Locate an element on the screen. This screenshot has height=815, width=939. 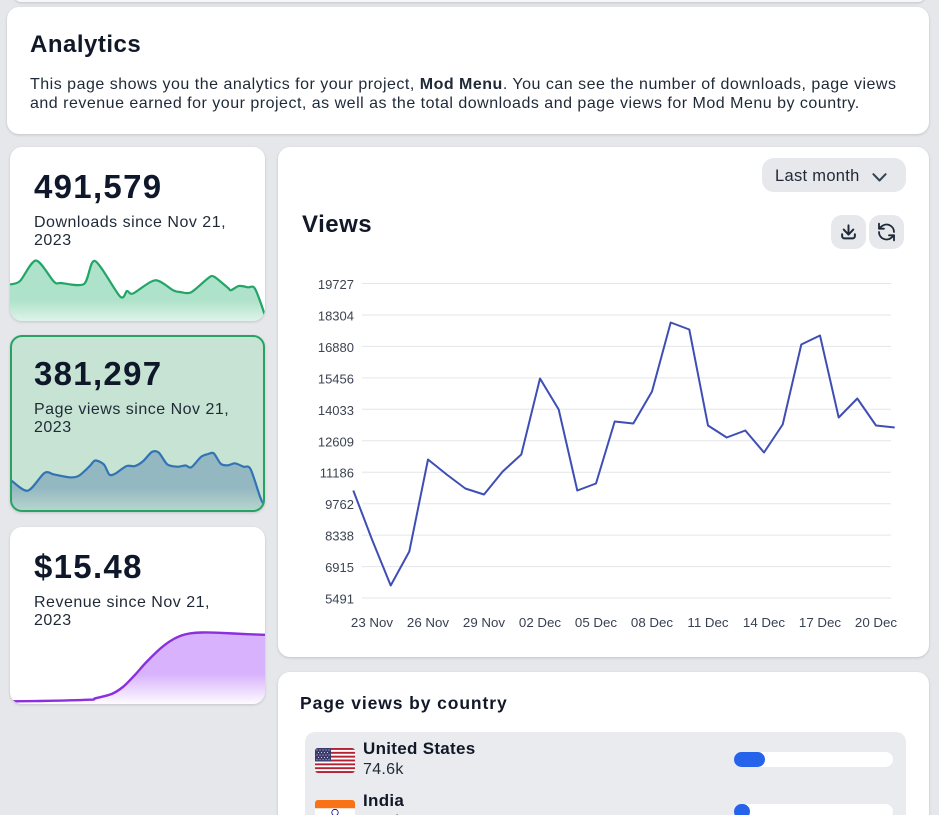
svg-text: 14033 is located at coordinates (336, 410).